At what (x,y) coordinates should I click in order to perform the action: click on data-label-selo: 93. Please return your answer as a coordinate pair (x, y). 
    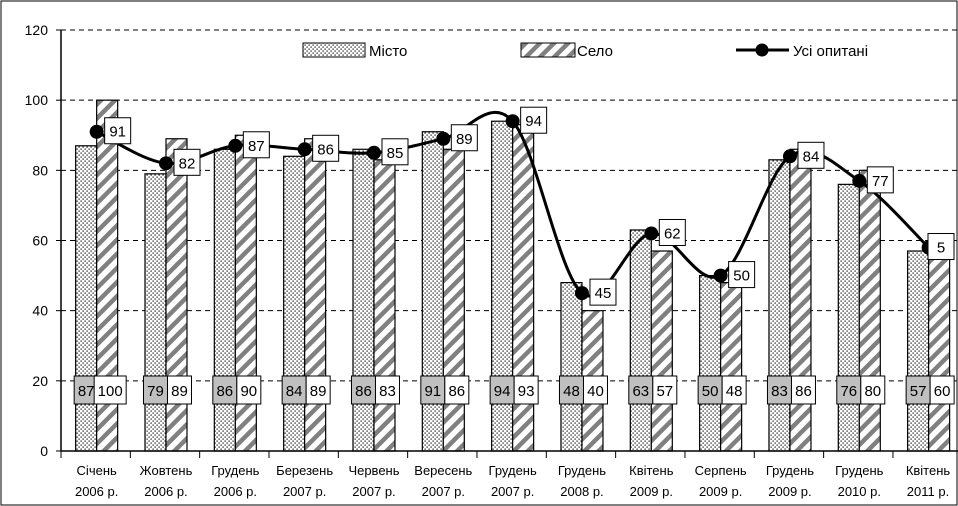
    Looking at the image, I should click on (526, 391).